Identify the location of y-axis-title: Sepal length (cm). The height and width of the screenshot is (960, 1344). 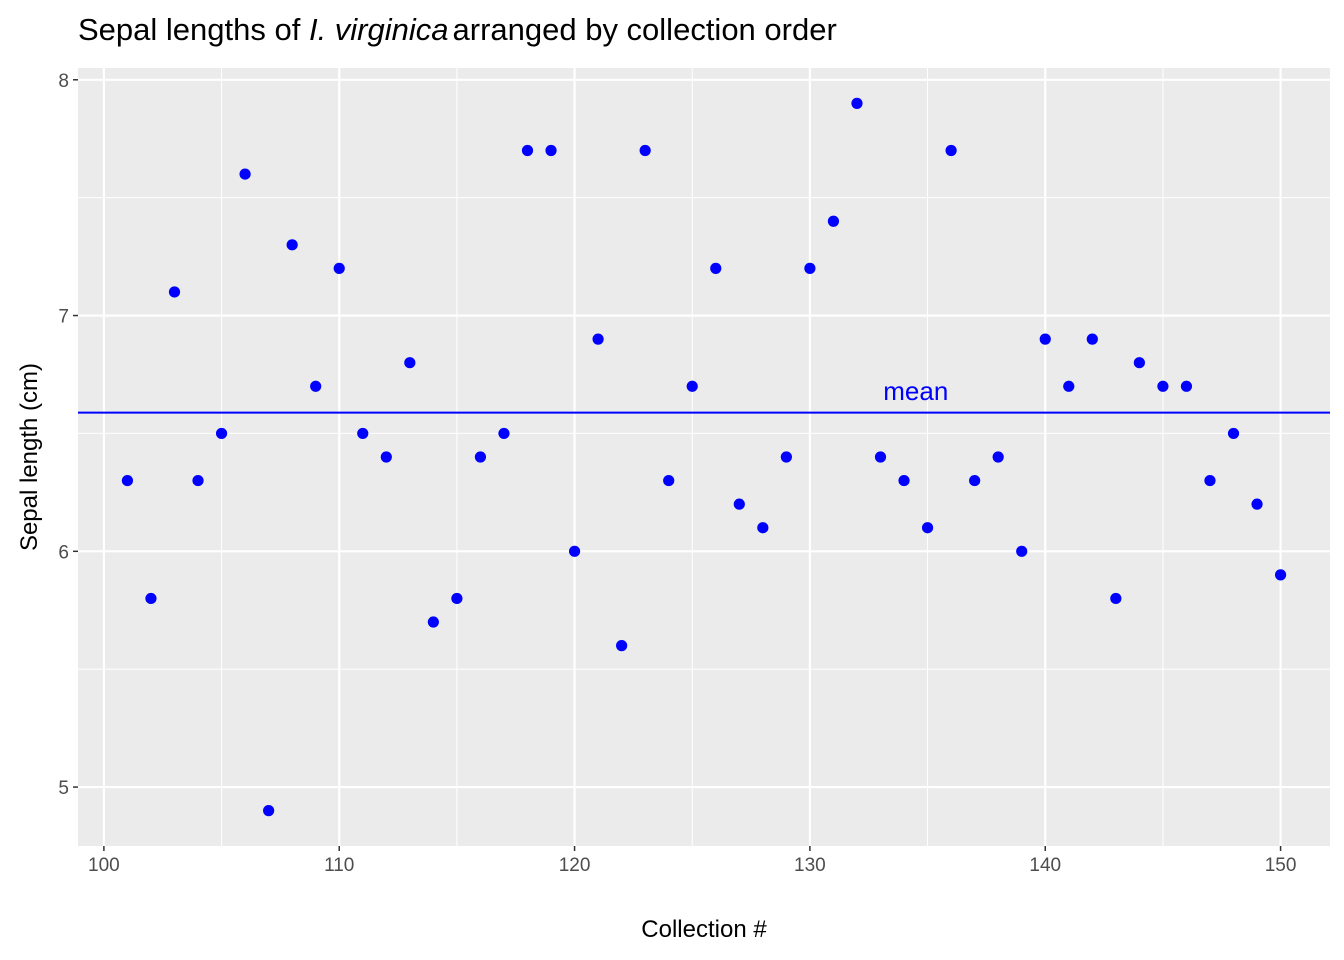
(29, 457).